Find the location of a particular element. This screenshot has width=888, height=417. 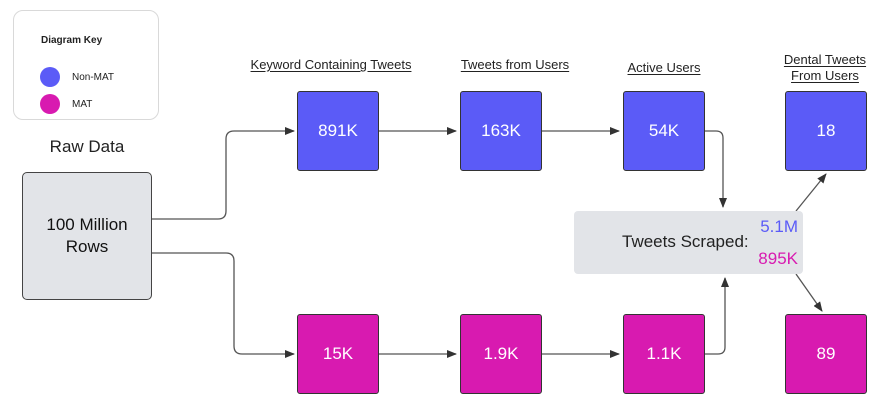

raw-data-node: 100 Million Rows is located at coordinates (87, 236).